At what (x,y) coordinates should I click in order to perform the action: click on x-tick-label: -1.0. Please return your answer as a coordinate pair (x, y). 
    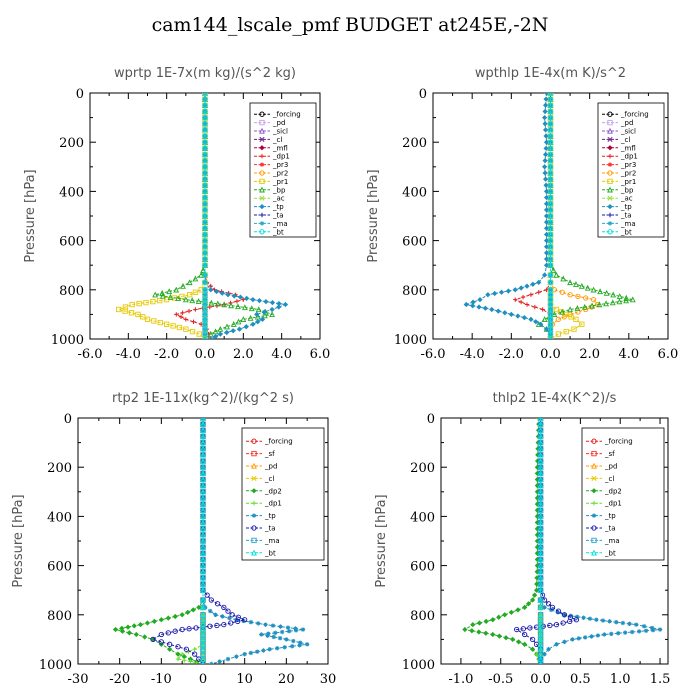
    Looking at the image, I should click on (460, 679).